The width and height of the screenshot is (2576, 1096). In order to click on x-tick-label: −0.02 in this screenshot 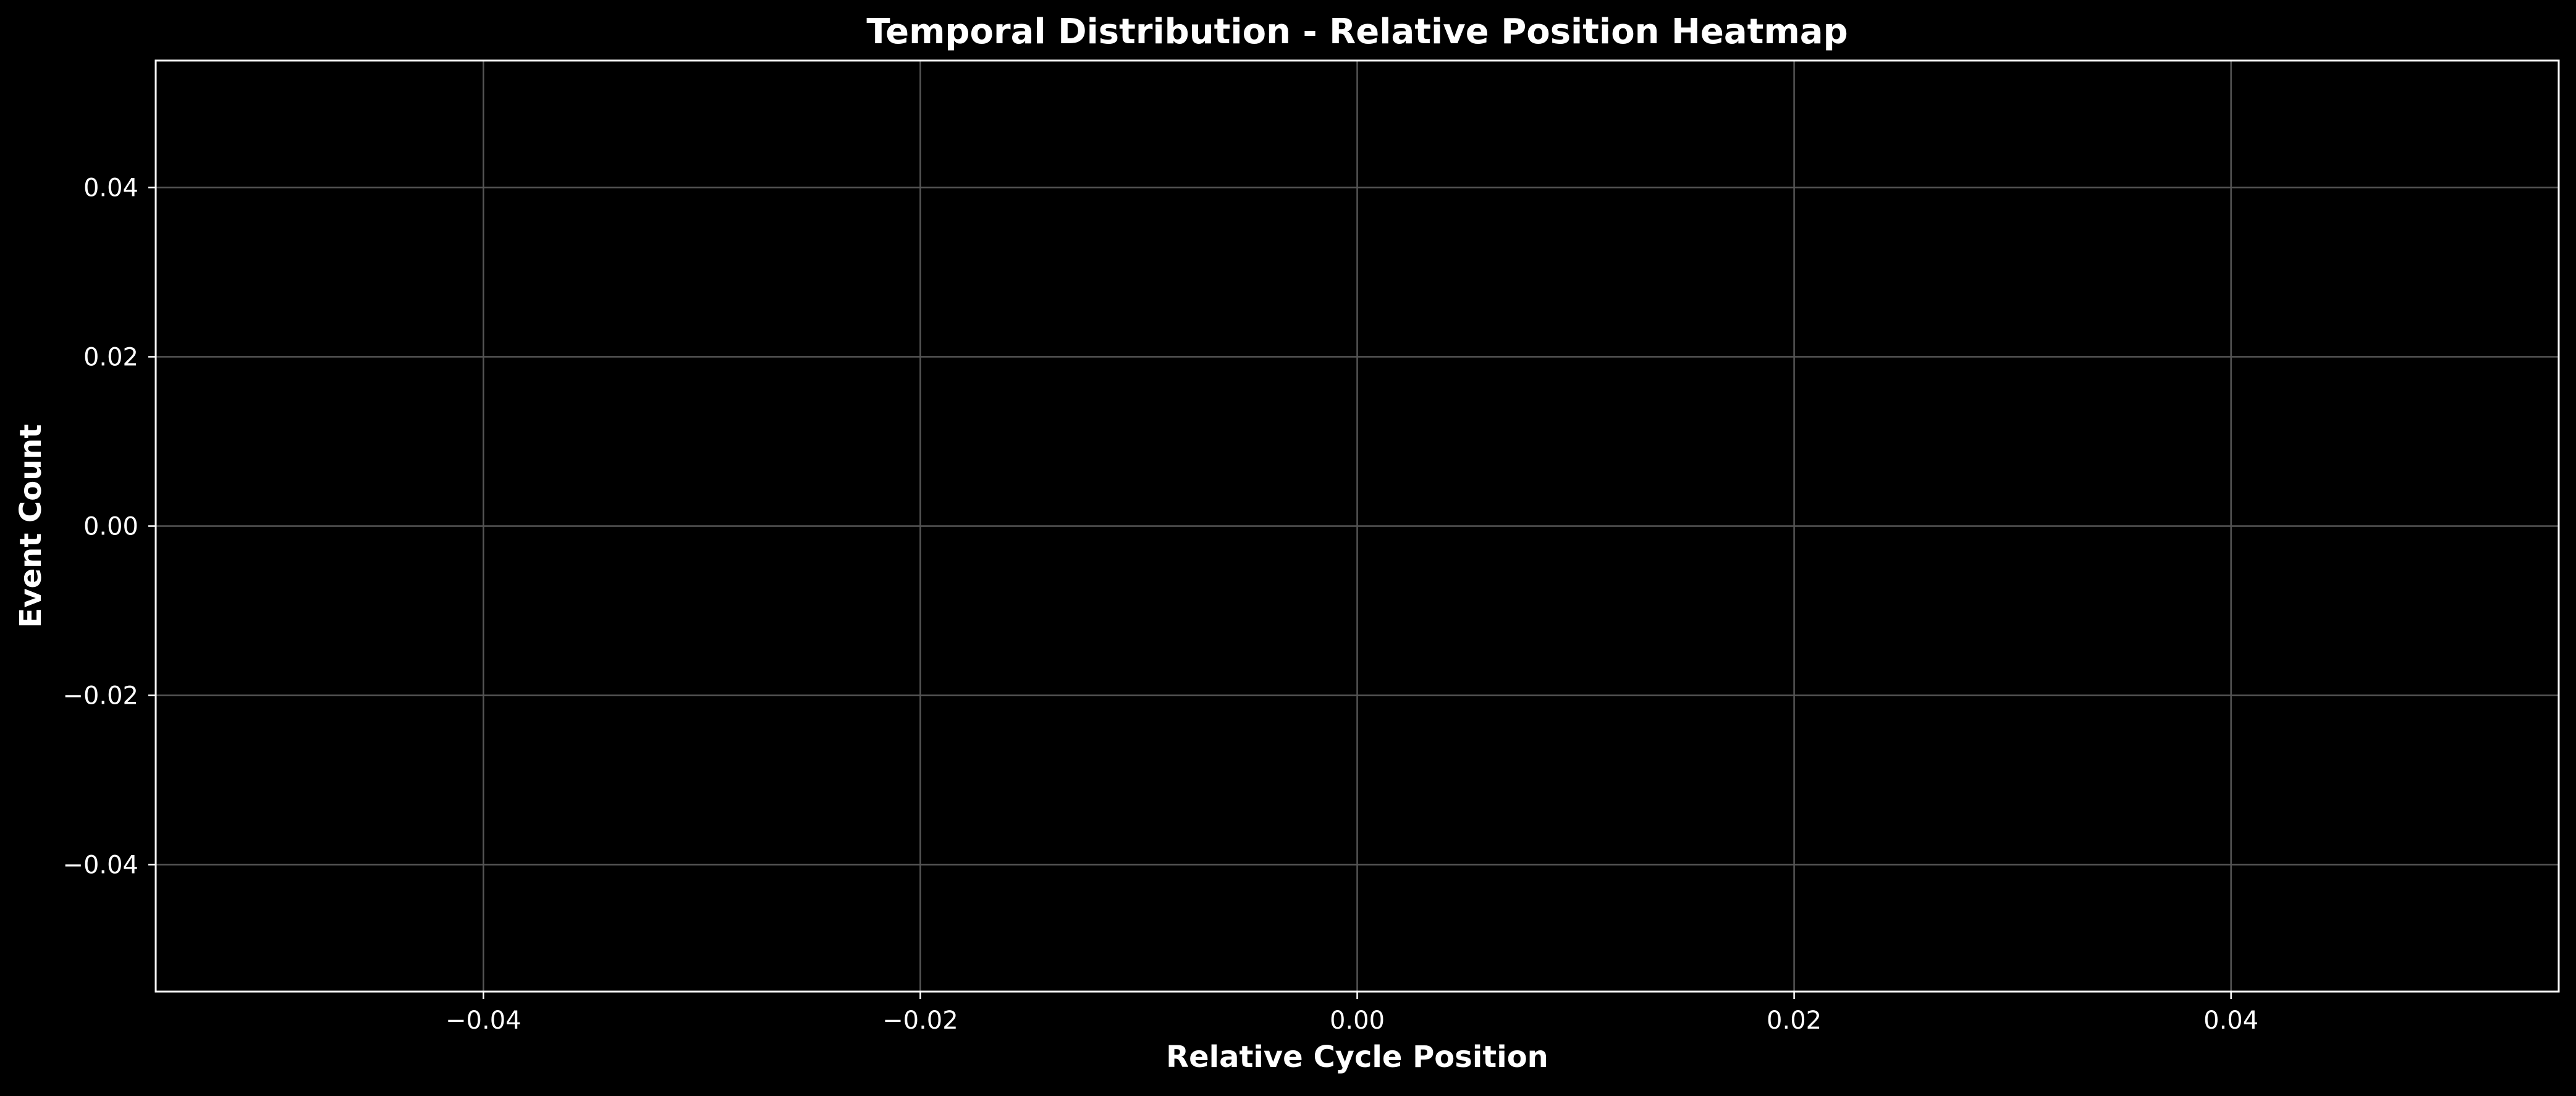, I will do `click(920, 1020)`.